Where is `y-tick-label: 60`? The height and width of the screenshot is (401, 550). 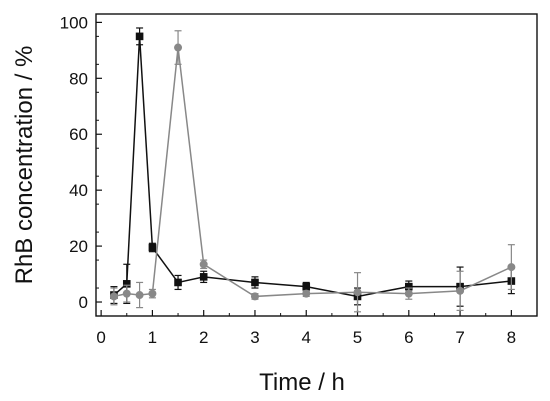 y-tick-label: 60 is located at coordinates (78, 134).